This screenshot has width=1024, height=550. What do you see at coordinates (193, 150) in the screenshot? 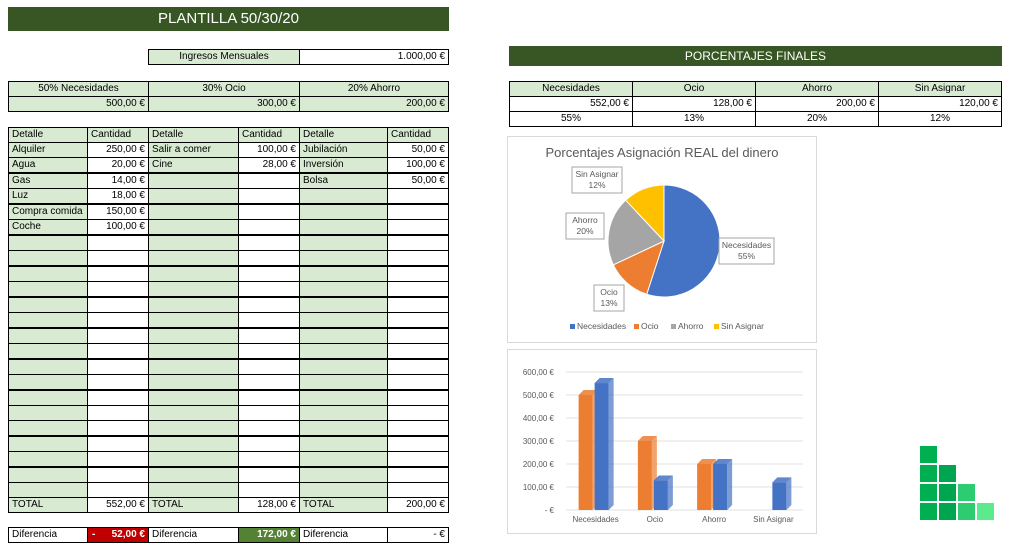
I see `detail-cell: Salir a comer` at bounding box center [193, 150].